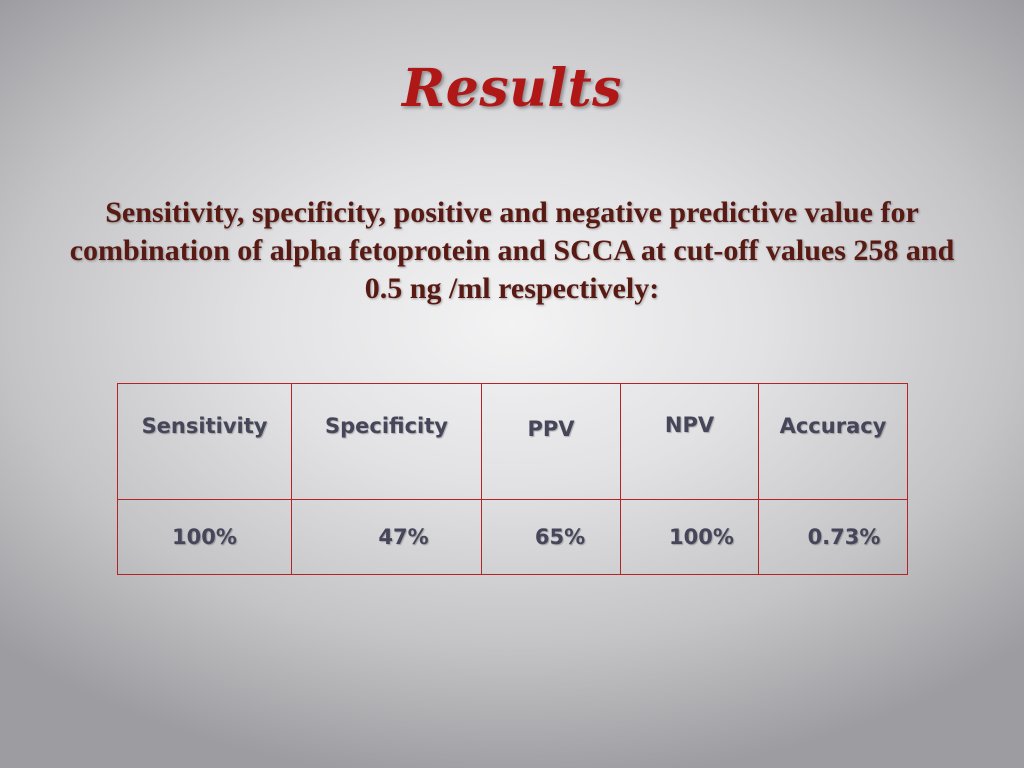 This screenshot has height=768, width=1024. Describe the element at coordinates (833, 537) in the screenshot. I see `value-accuracy: 0.73%` at that location.